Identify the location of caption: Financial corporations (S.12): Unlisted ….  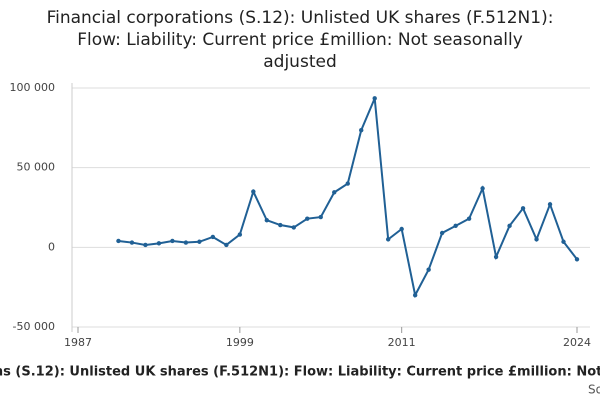
(300, 372).